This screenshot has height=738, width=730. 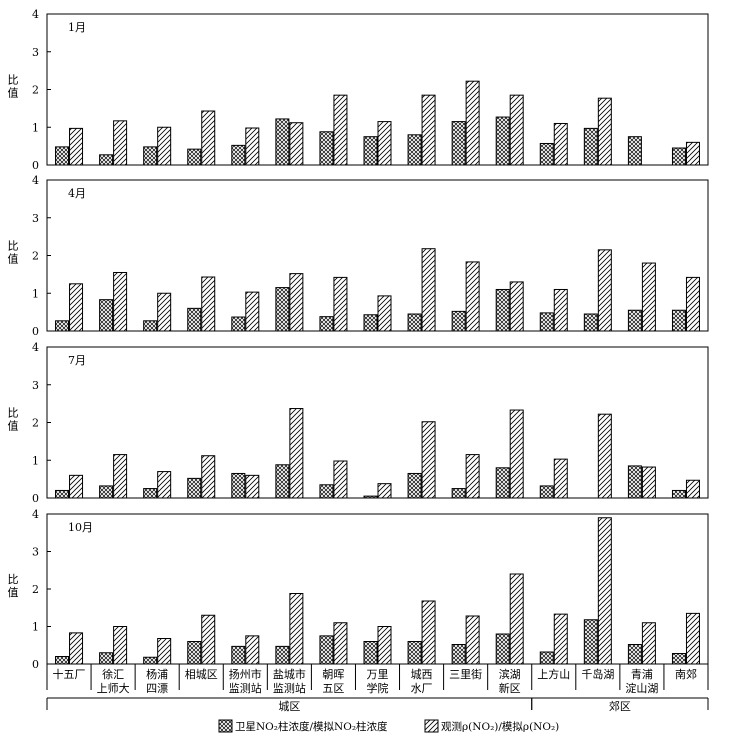 I want to click on category-label: 南郊, so click(x=686, y=674).